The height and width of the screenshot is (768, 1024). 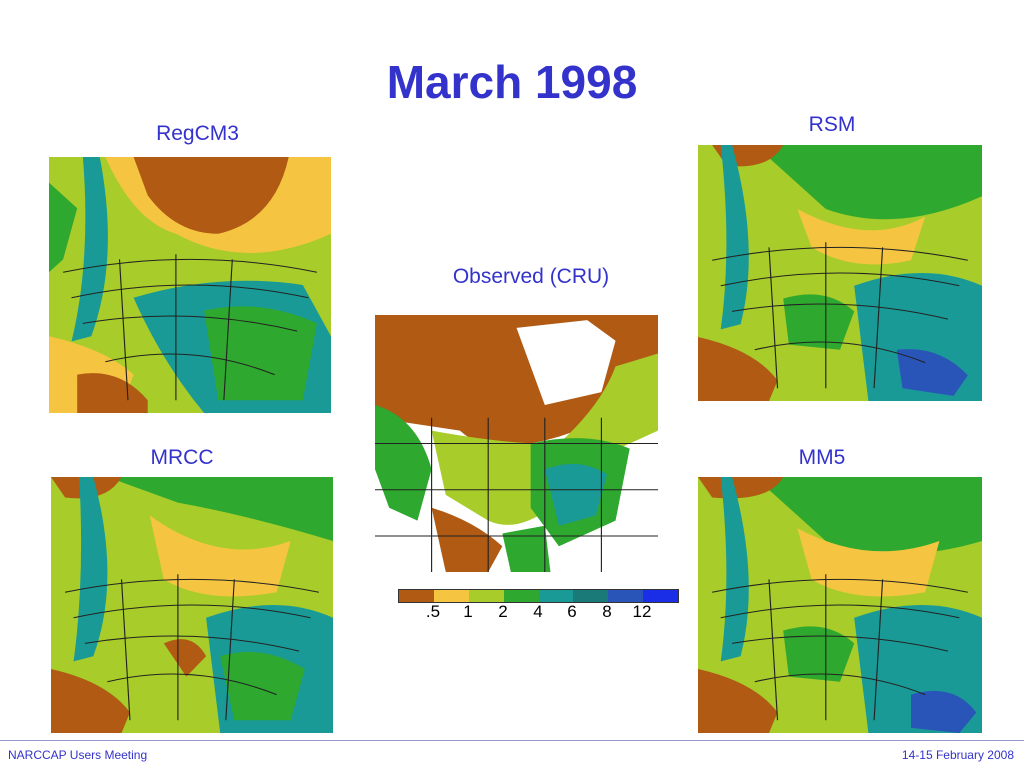 I want to click on map-rsm, so click(x=840, y=273).